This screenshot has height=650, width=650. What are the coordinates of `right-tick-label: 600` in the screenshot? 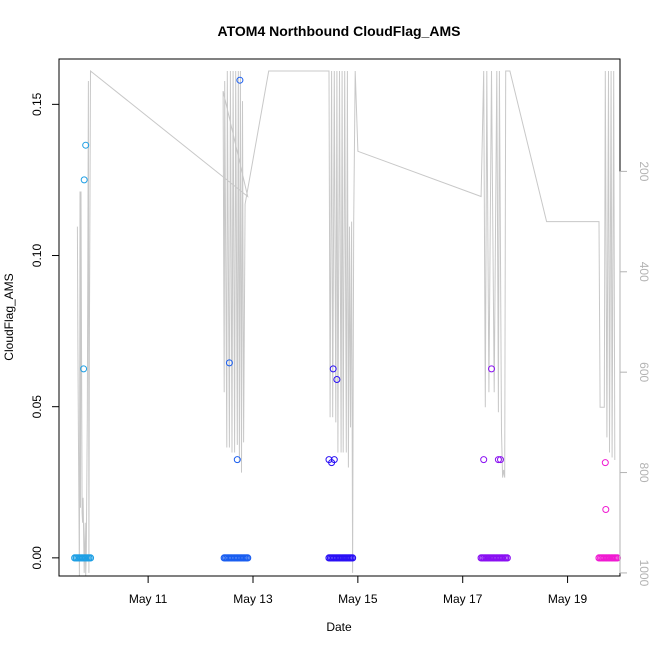 It's located at (643, 372).